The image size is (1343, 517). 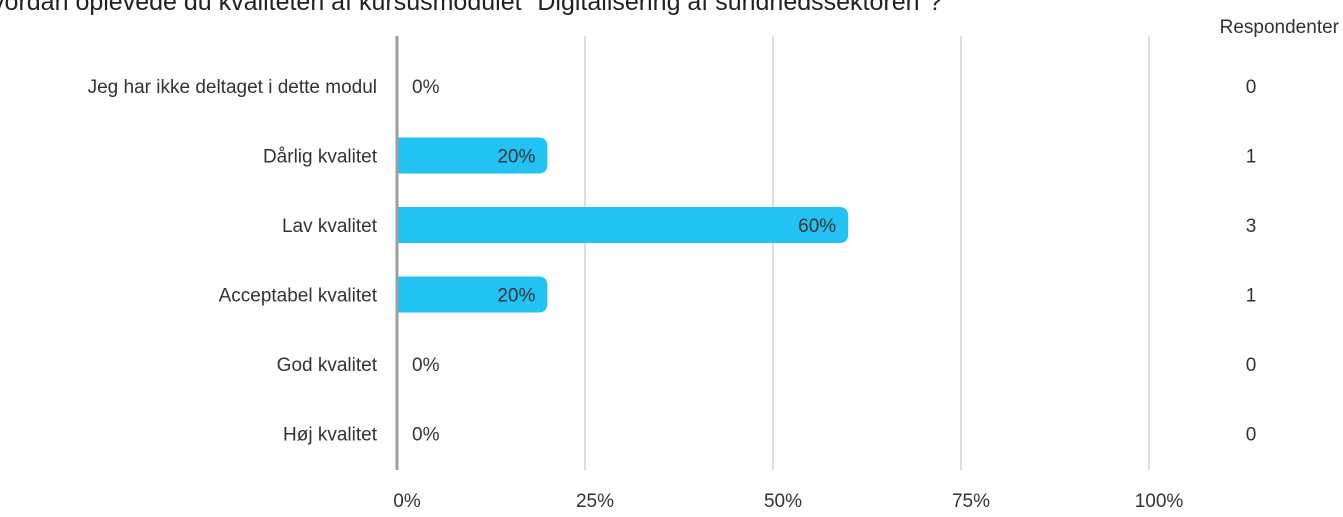 I want to click on category-label: God kvalitet, so click(x=327, y=365).